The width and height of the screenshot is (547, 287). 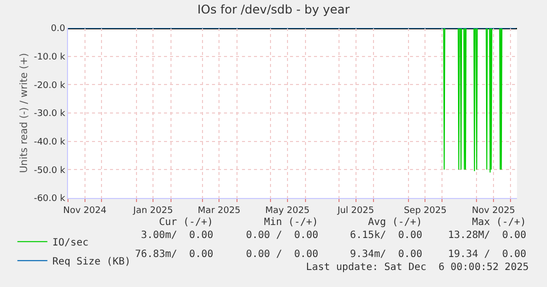 I want to click on y-tick-label: -40.0 k, so click(x=50, y=142).